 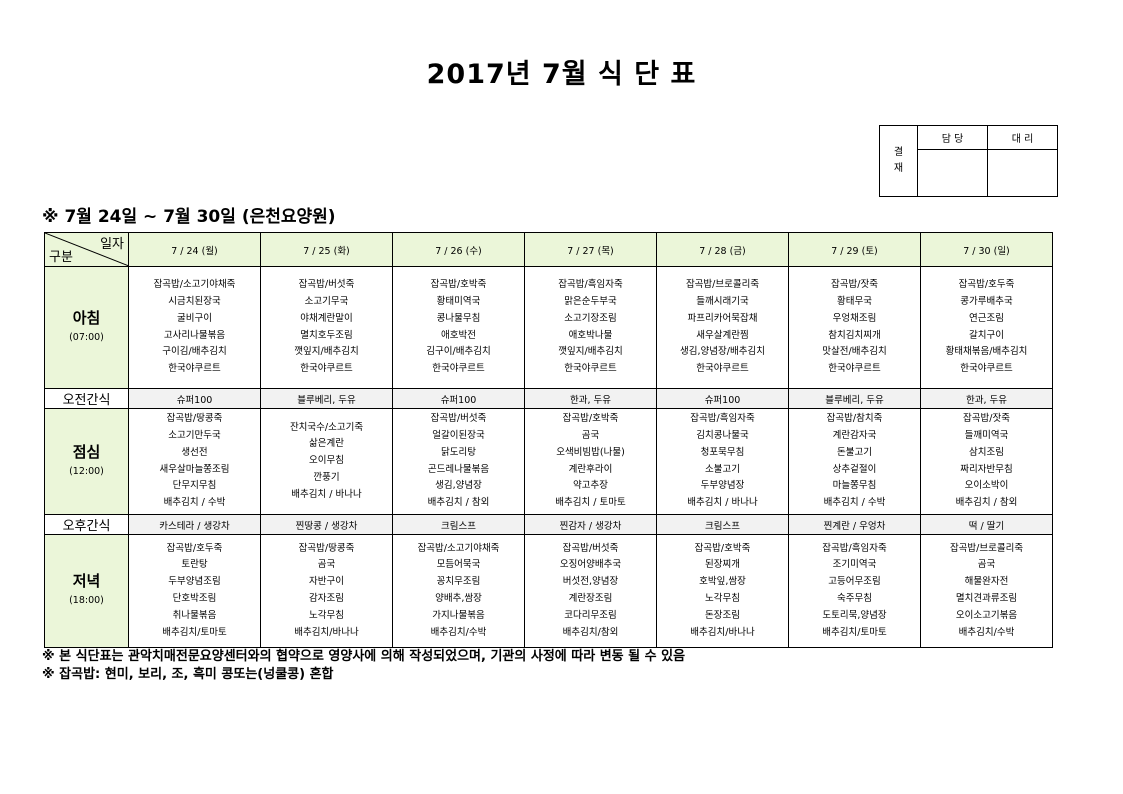 What do you see at coordinates (458, 435) in the screenshot?
I see `menu-item: 얼갈이된장국` at bounding box center [458, 435].